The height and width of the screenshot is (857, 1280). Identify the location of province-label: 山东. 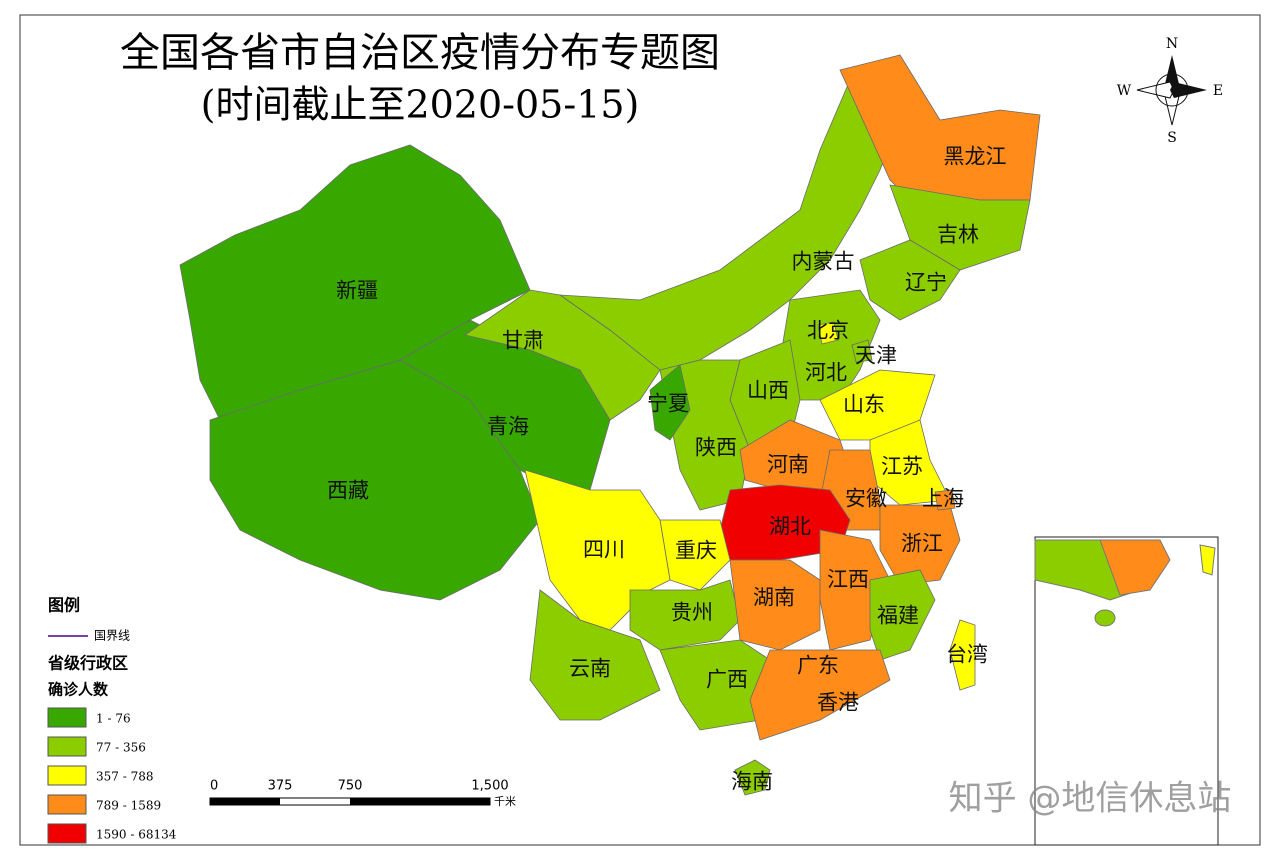
(864, 405).